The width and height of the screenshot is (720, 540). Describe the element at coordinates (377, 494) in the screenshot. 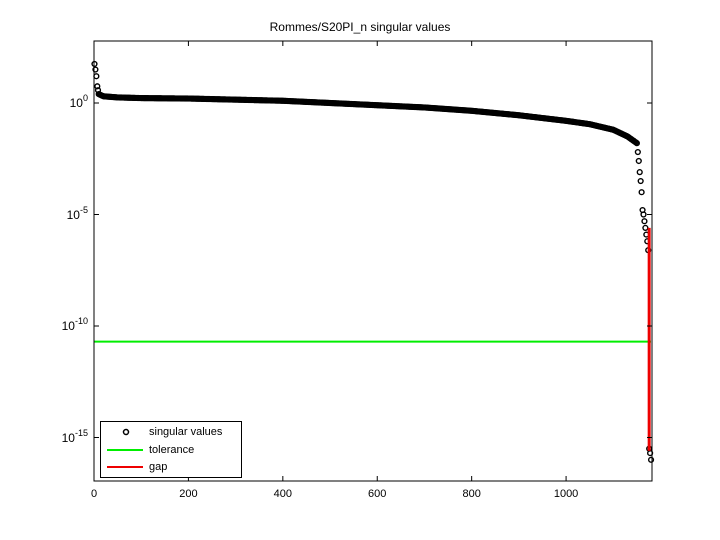

I see `x-tick-label: 600` at that location.